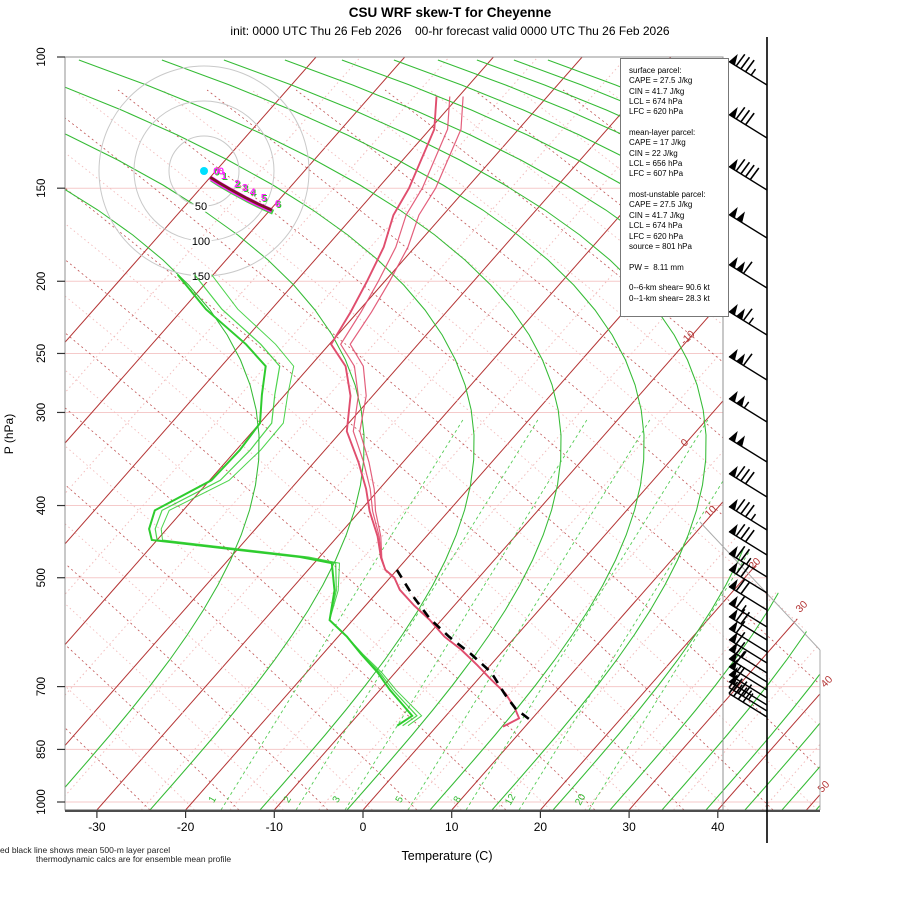 This screenshot has width=900, height=900. What do you see at coordinates (42, 577) in the screenshot?
I see `y-tick-label: 500` at bounding box center [42, 577].